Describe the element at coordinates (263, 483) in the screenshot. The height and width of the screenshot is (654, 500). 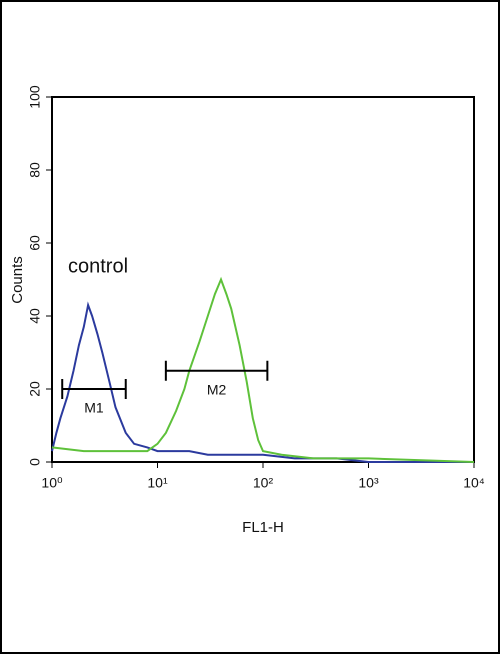
I see `x-tick-label: 10²` at that location.